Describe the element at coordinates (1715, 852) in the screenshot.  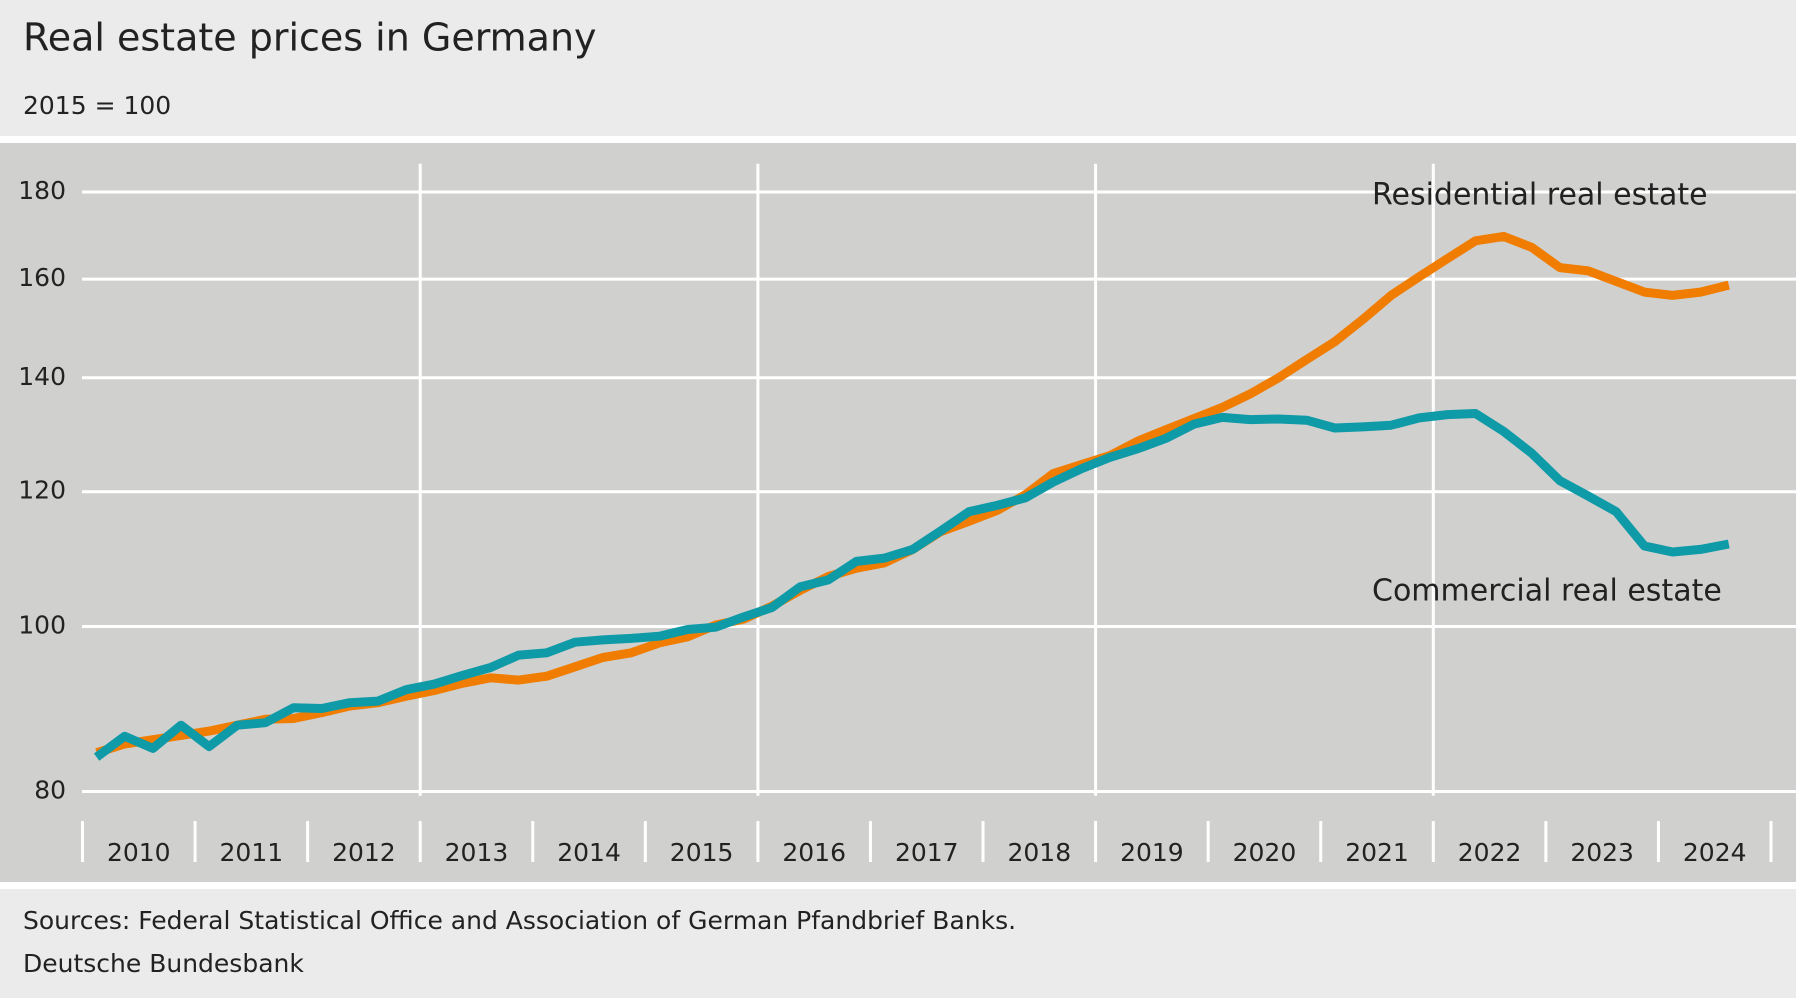
I see `x-tick-label: 2024` at that location.